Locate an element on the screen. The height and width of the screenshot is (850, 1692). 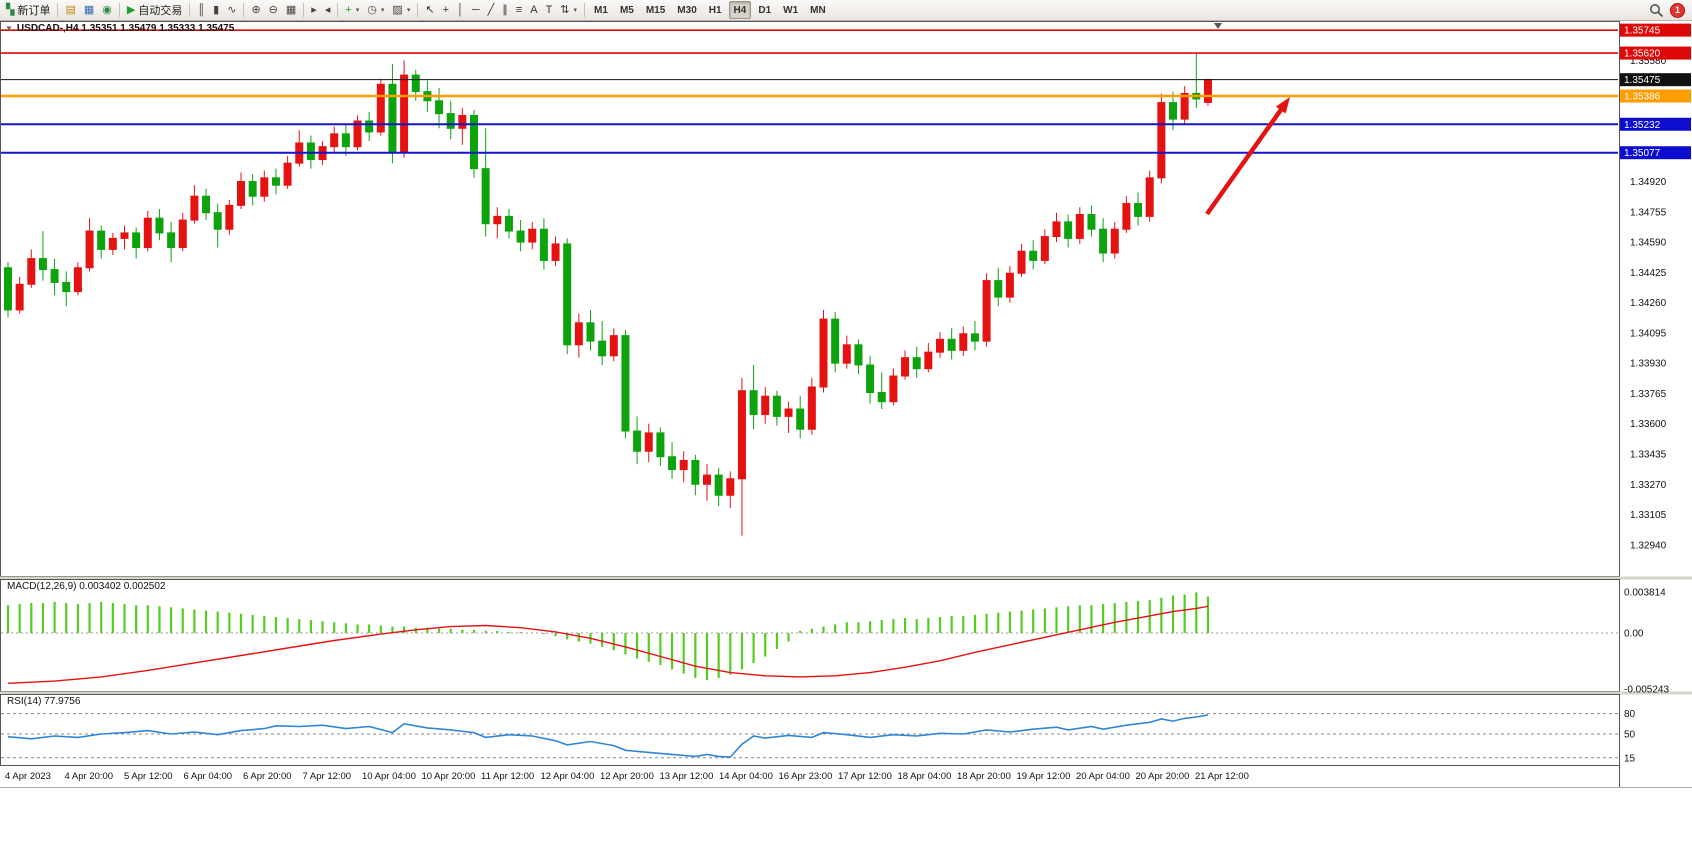
caret-down-icon: ▾ is located at coordinates (575, 10).